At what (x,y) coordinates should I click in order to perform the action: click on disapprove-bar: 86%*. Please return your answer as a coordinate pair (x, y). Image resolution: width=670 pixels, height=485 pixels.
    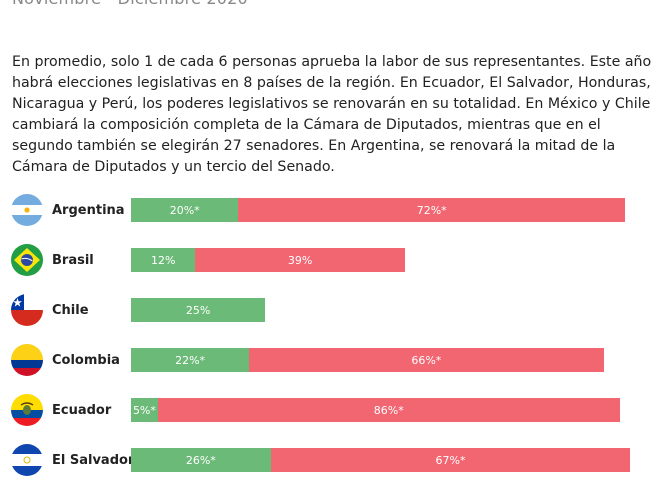
    Looking at the image, I should click on (388, 410).